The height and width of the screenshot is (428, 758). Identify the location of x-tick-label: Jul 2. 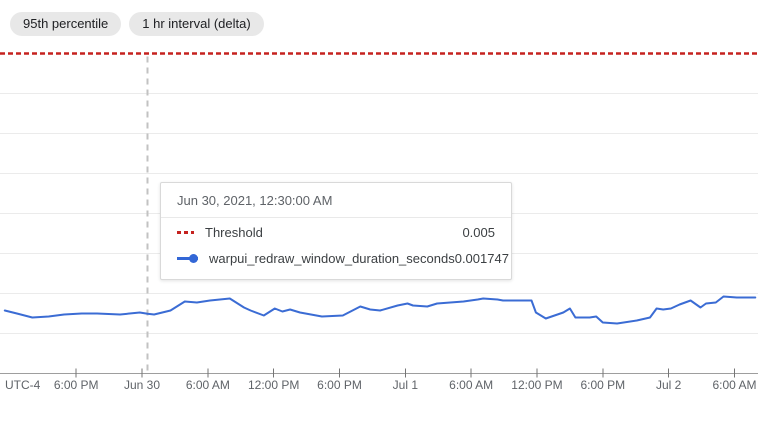
(669, 385).